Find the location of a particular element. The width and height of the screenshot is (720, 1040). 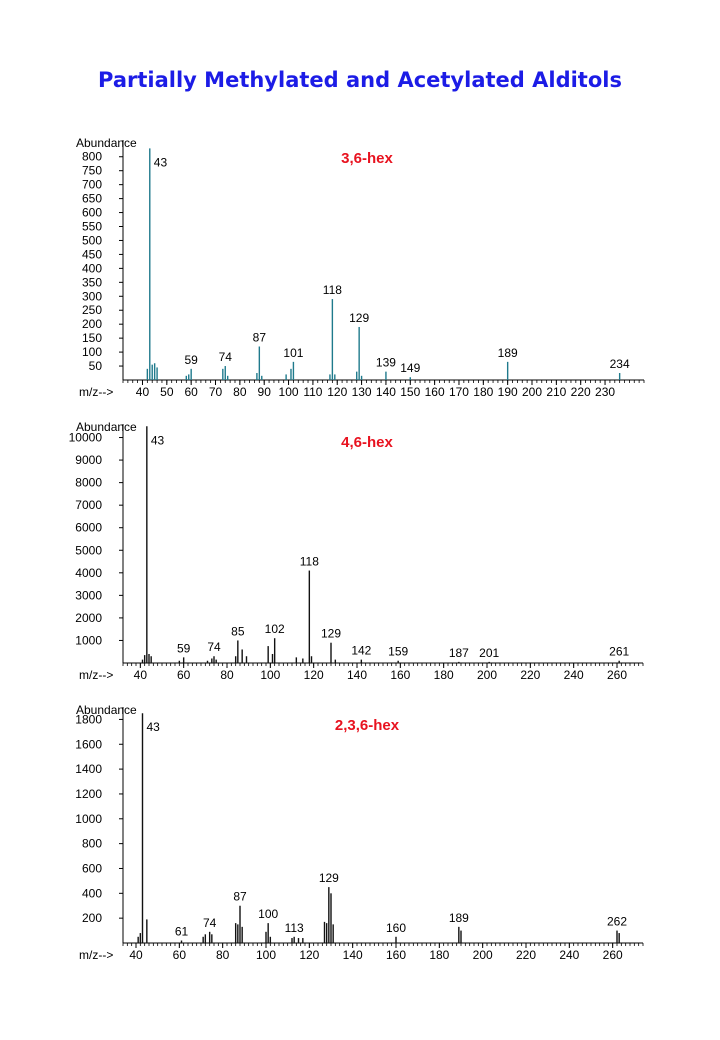

peak-label: 149 is located at coordinates (410, 368).